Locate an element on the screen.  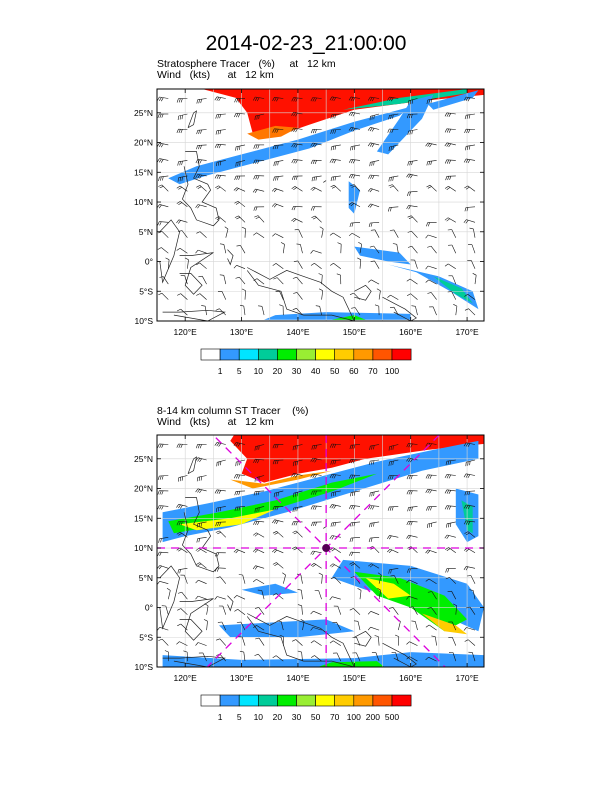
colorbar-label: 20 is located at coordinates (278, 371).